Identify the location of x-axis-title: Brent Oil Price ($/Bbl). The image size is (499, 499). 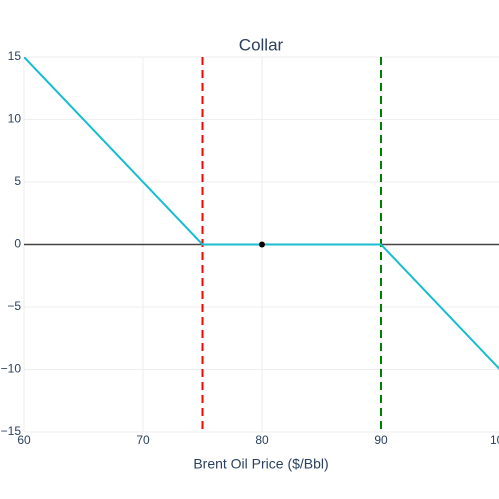
(260, 464).